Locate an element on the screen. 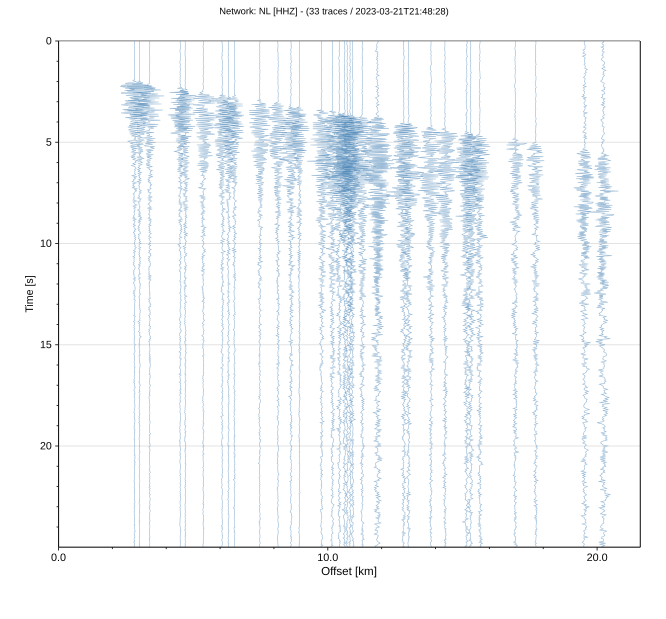 This screenshot has height=619, width=666. svg-text: Offset [km] is located at coordinates (349, 571).